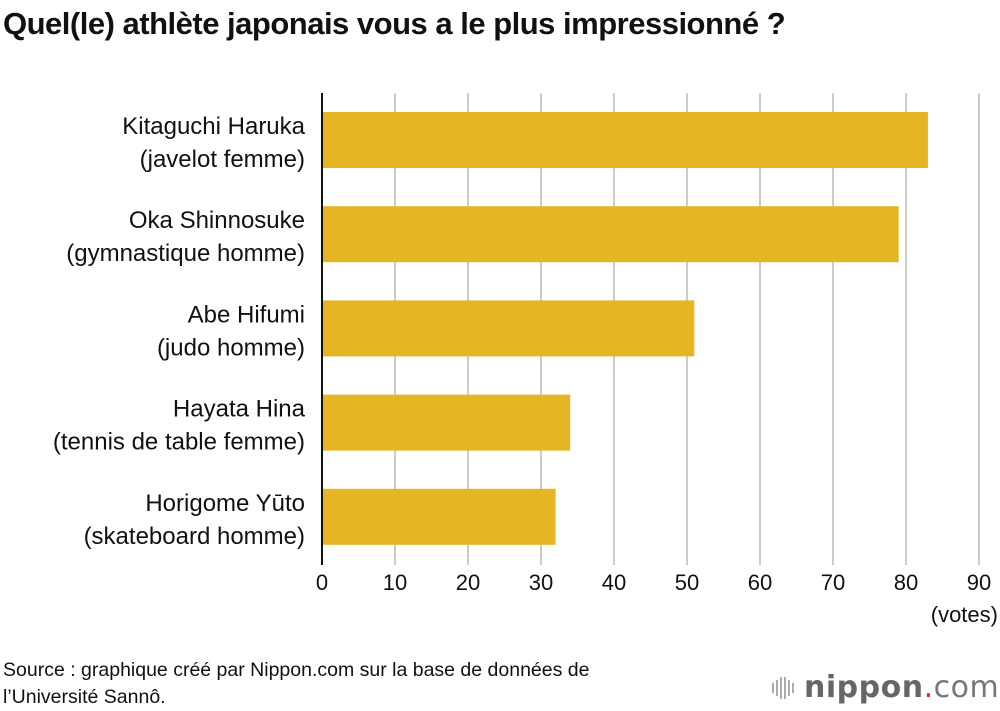 This screenshot has height=711, width=1000. Describe the element at coordinates (906, 582) in the screenshot. I see `x-tick-label: 80` at that location.